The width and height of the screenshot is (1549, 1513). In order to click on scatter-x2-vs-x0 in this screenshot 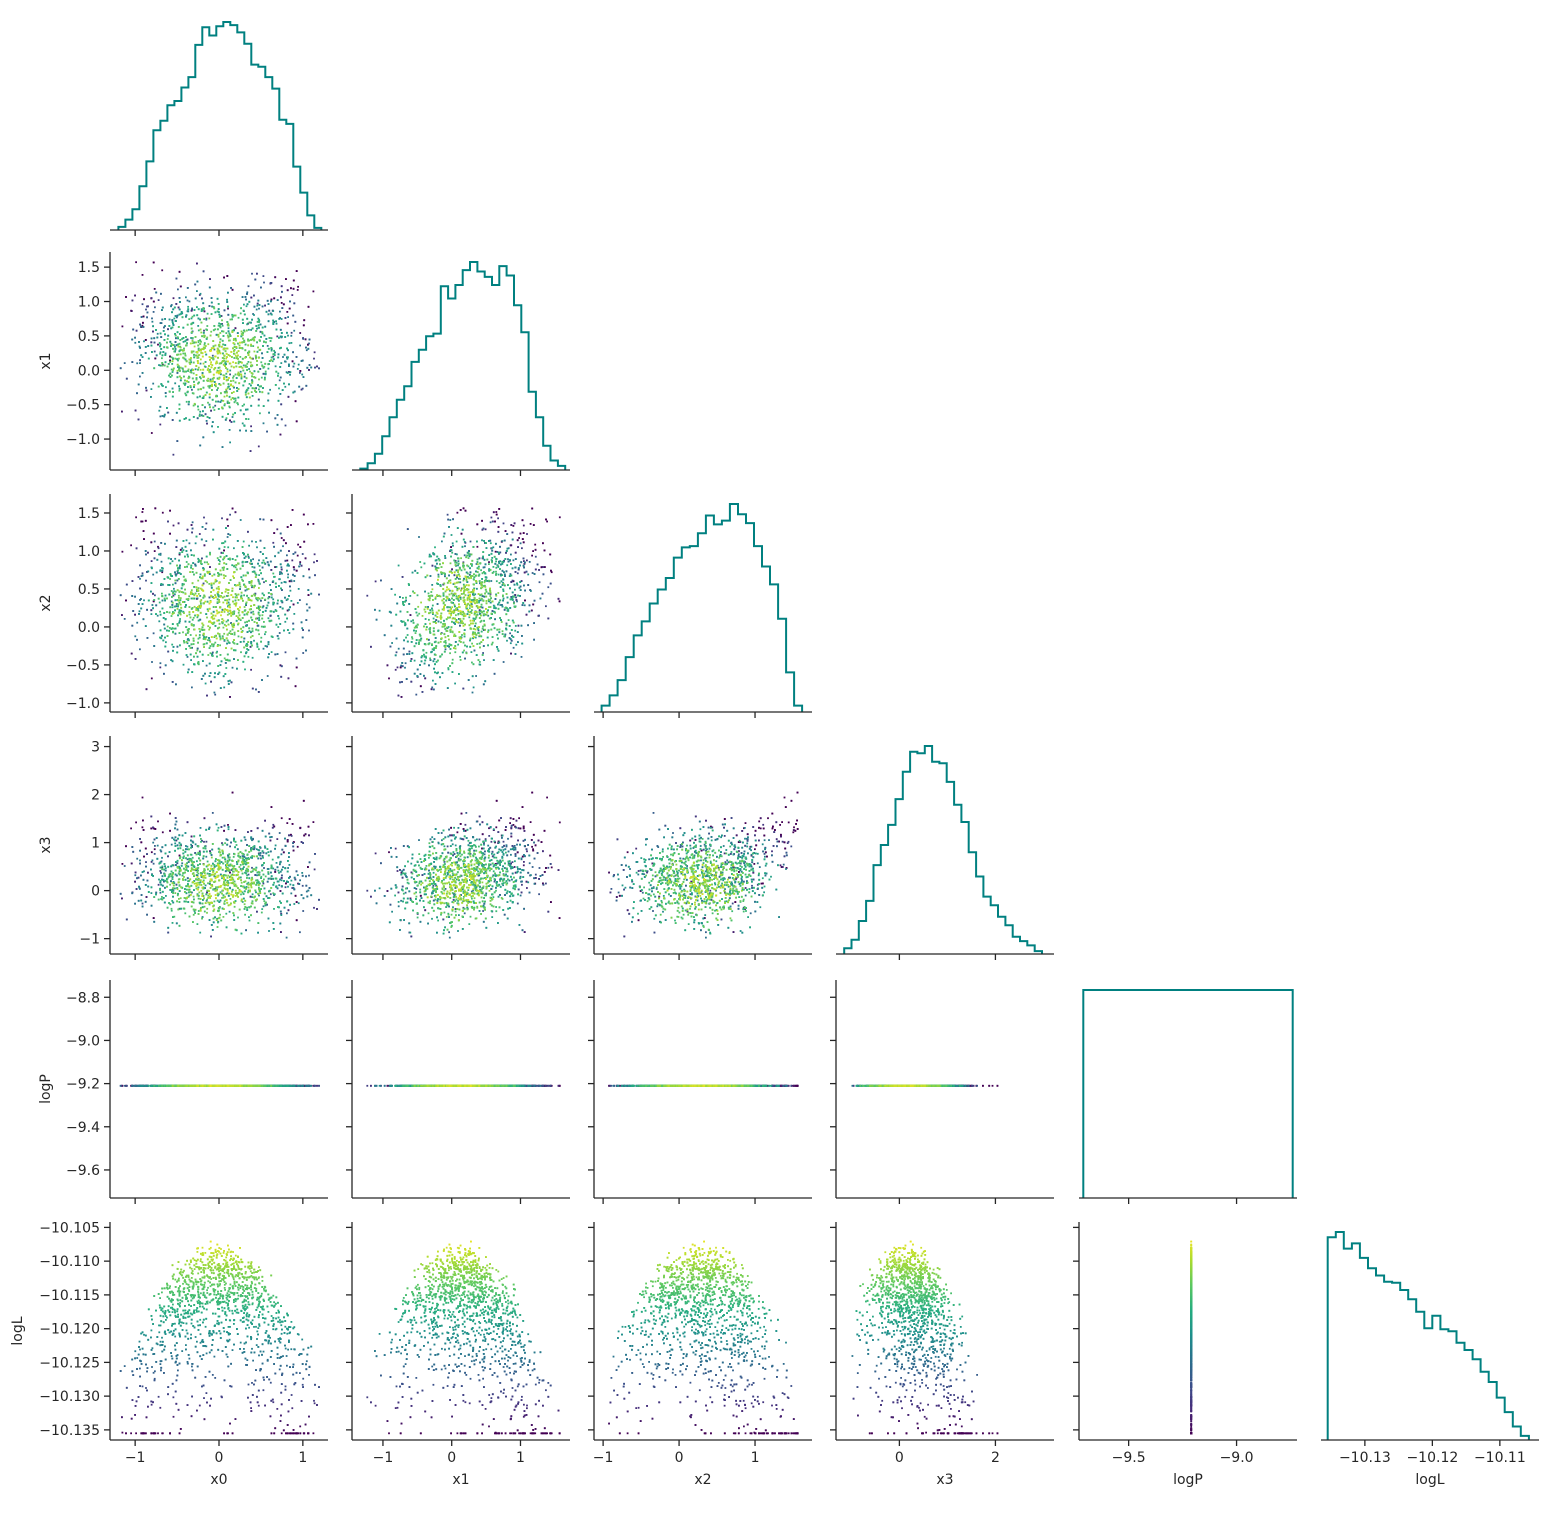, I will do `click(220, 602)`.